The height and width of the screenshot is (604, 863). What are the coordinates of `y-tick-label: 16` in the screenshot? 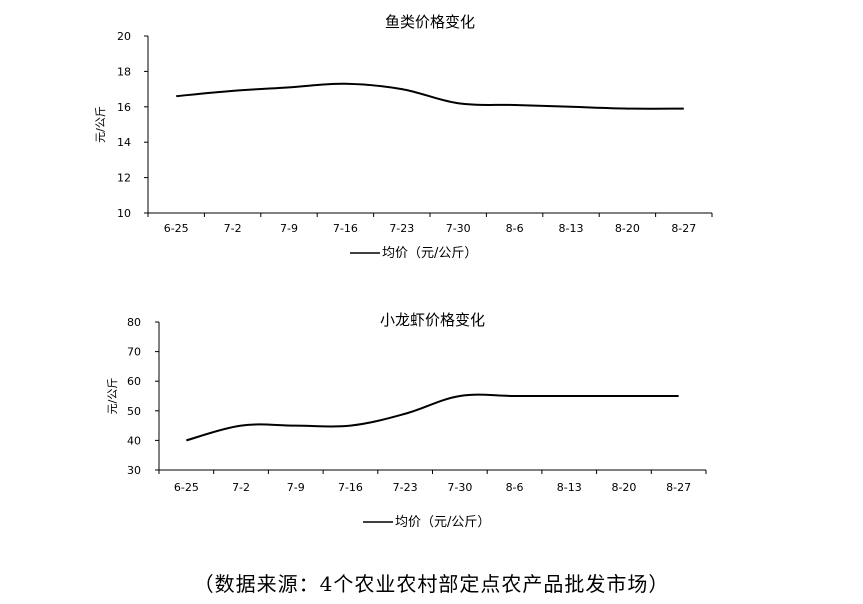 It's located at (124, 107).